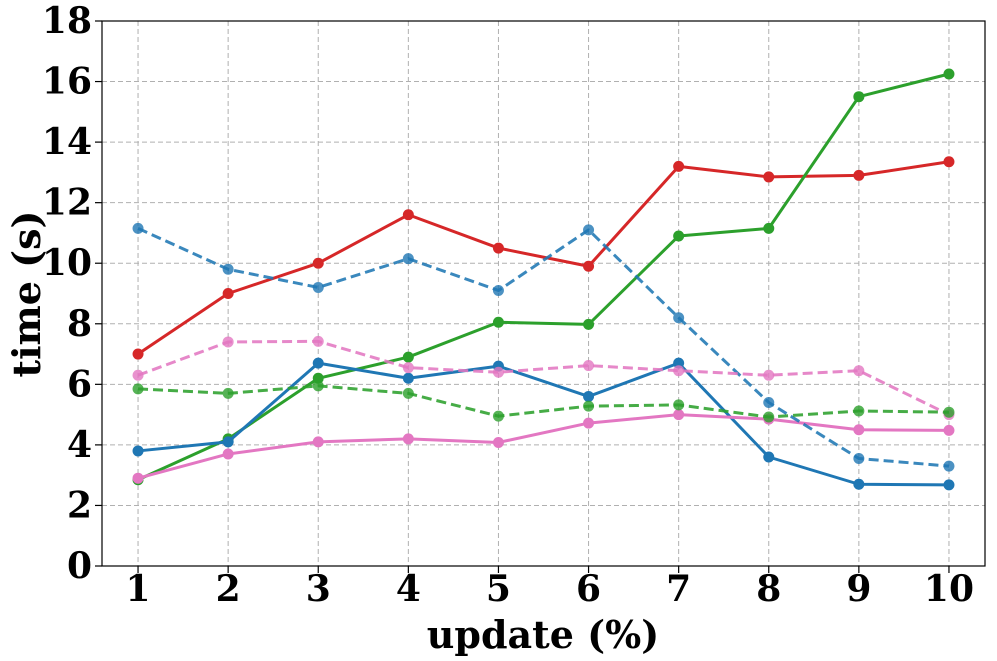 Image resolution: width=997 pixels, height=661 pixels. What do you see at coordinates (79, 324) in the screenshot?
I see `y-tick-label: 8` at bounding box center [79, 324].